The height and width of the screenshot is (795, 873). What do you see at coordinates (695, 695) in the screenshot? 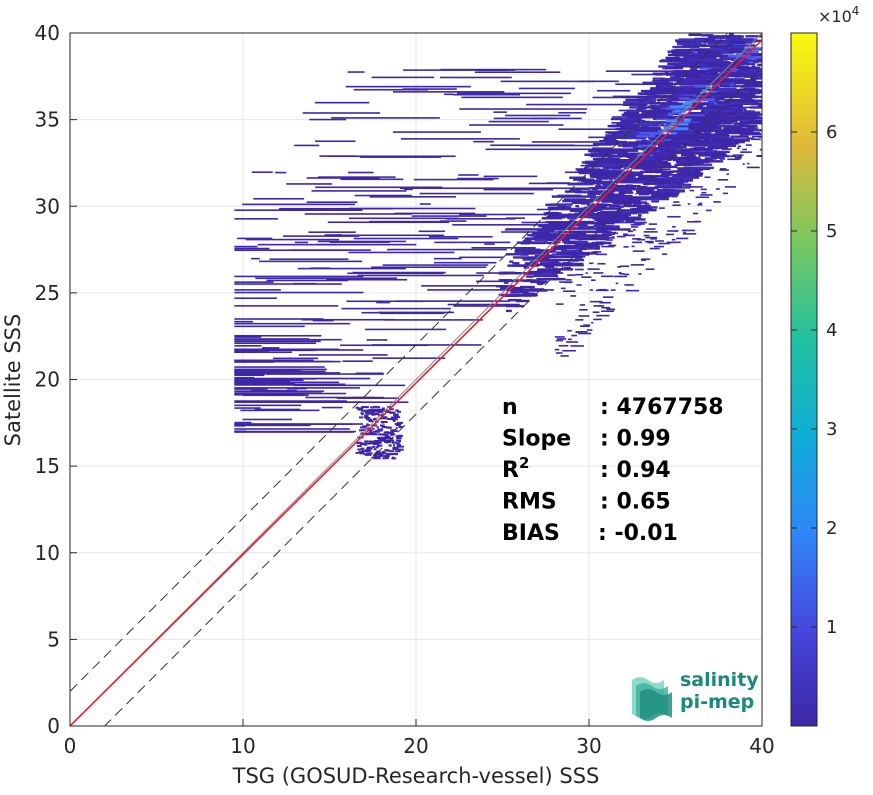
I see `salinity-logo: salinity pi-mep` at bounding box center [695, 695].